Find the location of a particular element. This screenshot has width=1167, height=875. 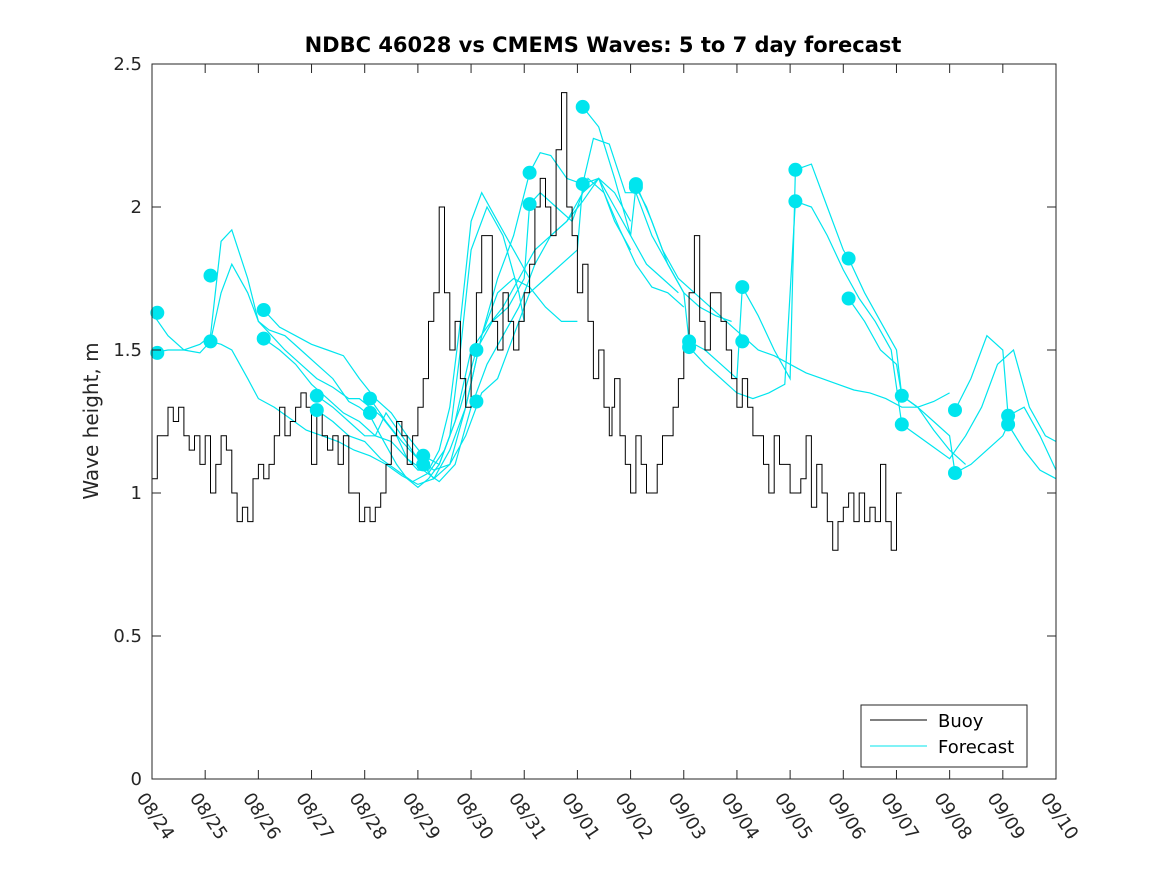

y-tick-label: 0.5 is located at coordinates (127, 636).